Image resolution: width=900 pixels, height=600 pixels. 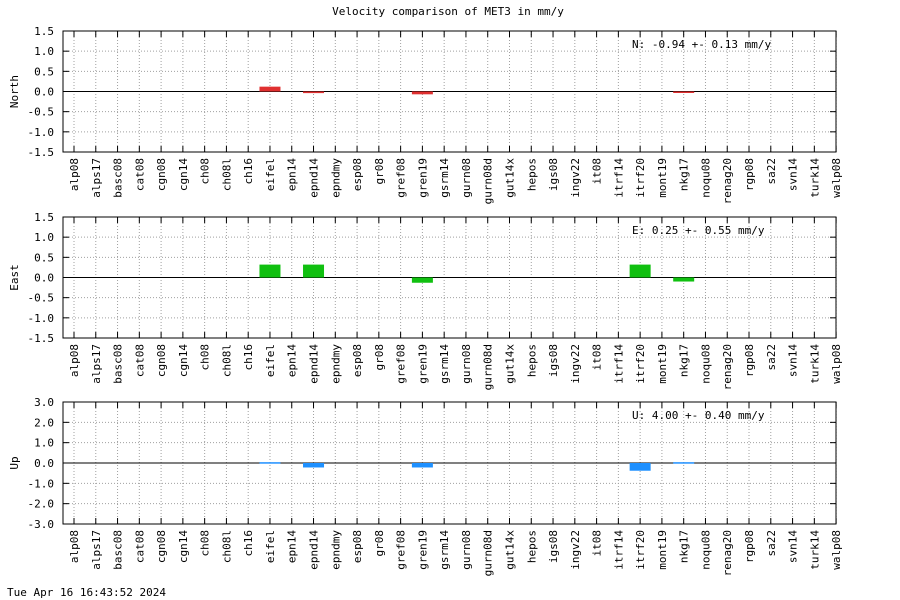 What do you see at coordinates (314, 364) in the screenshot?
I see `x-tick-label: epnd14` at bounding box center [314, 364].